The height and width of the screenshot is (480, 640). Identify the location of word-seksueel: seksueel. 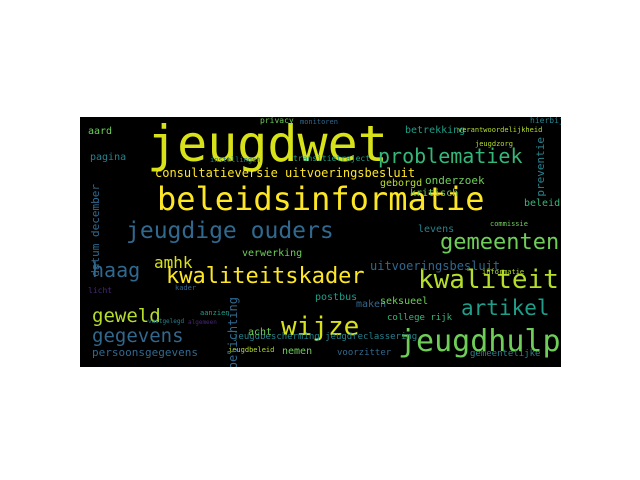
(404, 301).